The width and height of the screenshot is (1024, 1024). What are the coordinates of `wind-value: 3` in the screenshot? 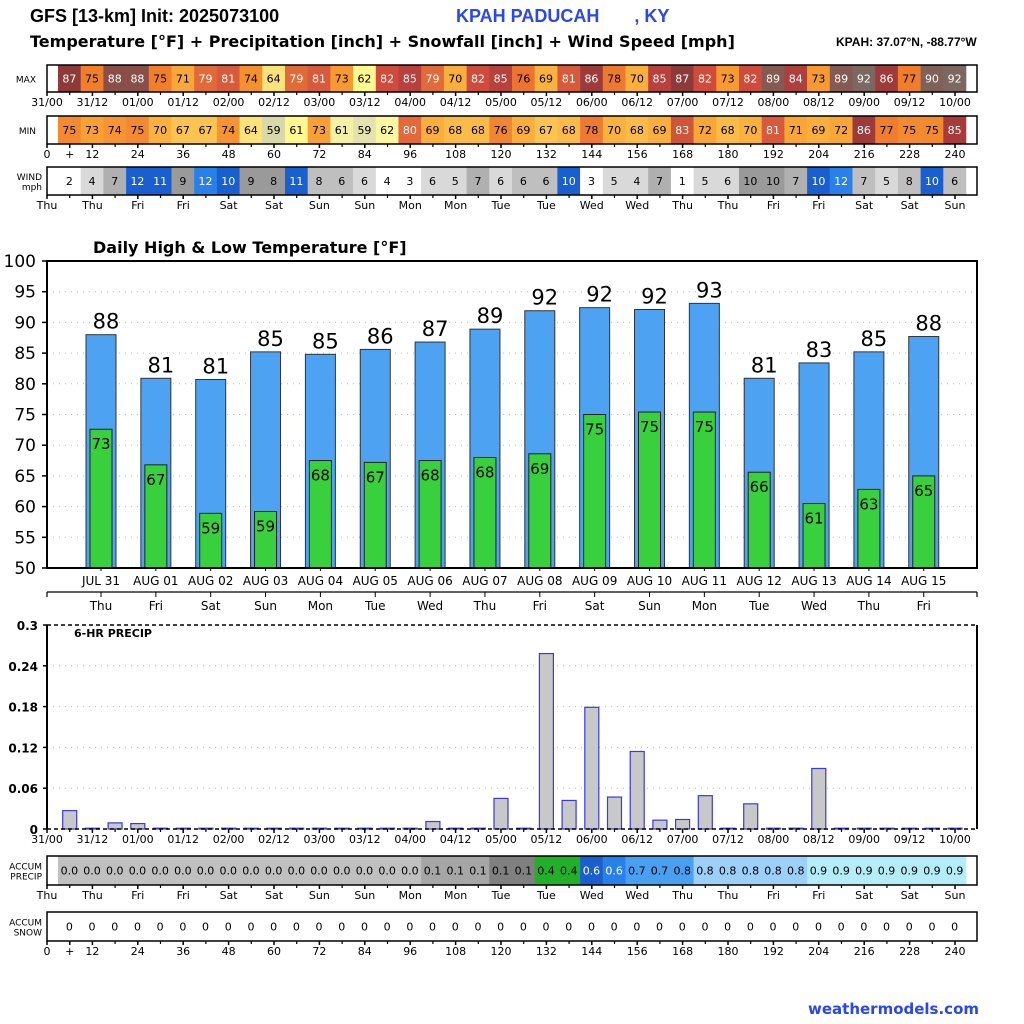 It's located at (409, 181).